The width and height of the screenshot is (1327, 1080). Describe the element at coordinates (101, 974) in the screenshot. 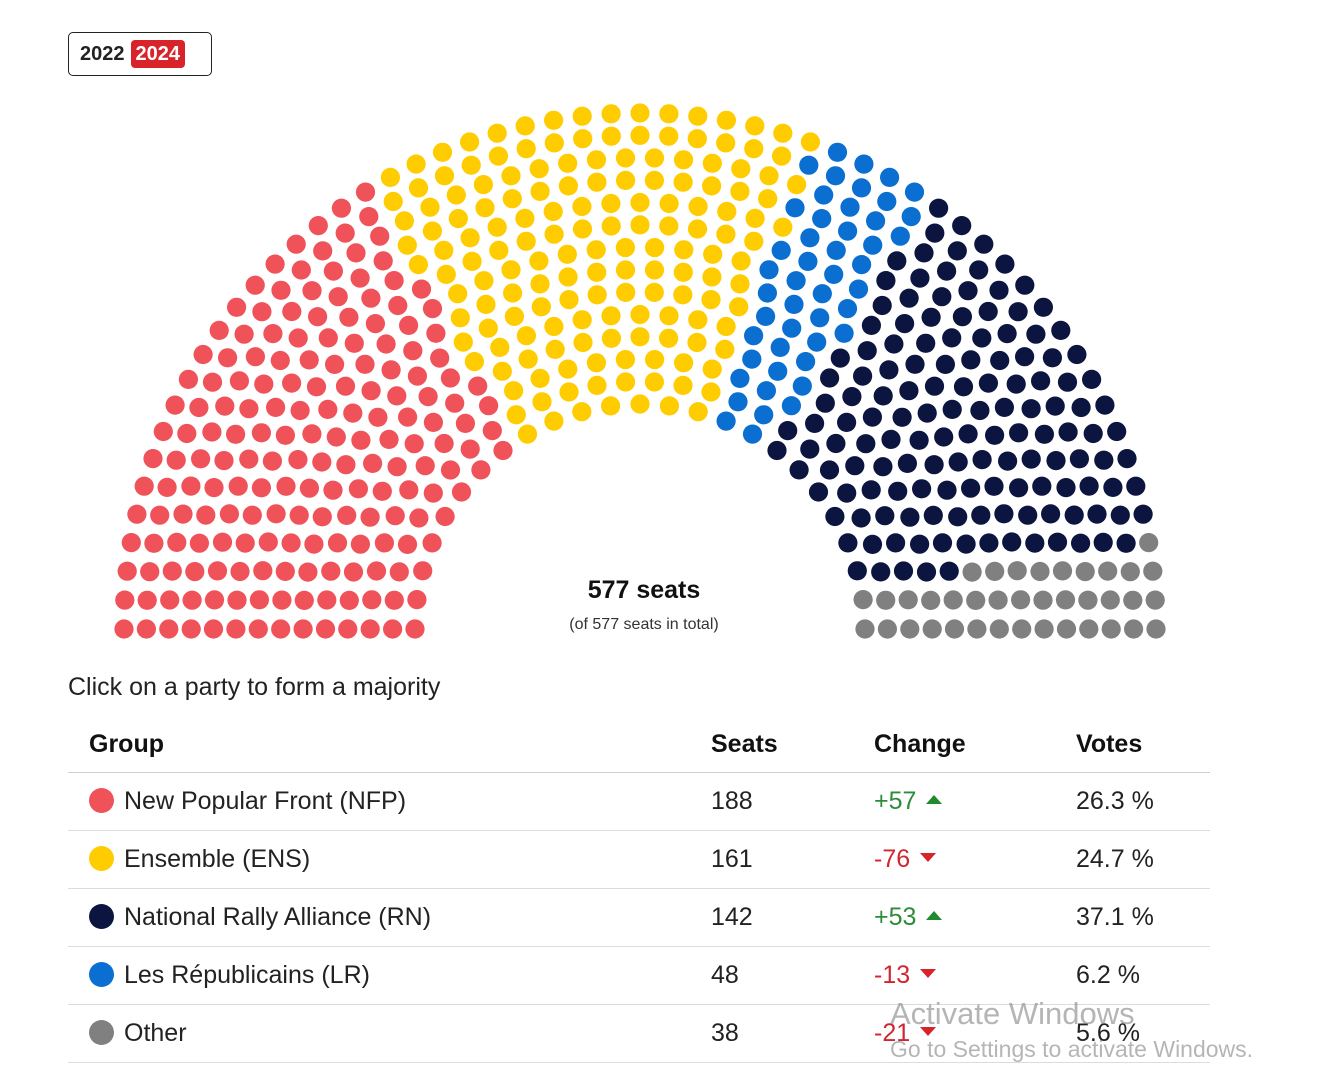

I see `party-color-dot` at that location.